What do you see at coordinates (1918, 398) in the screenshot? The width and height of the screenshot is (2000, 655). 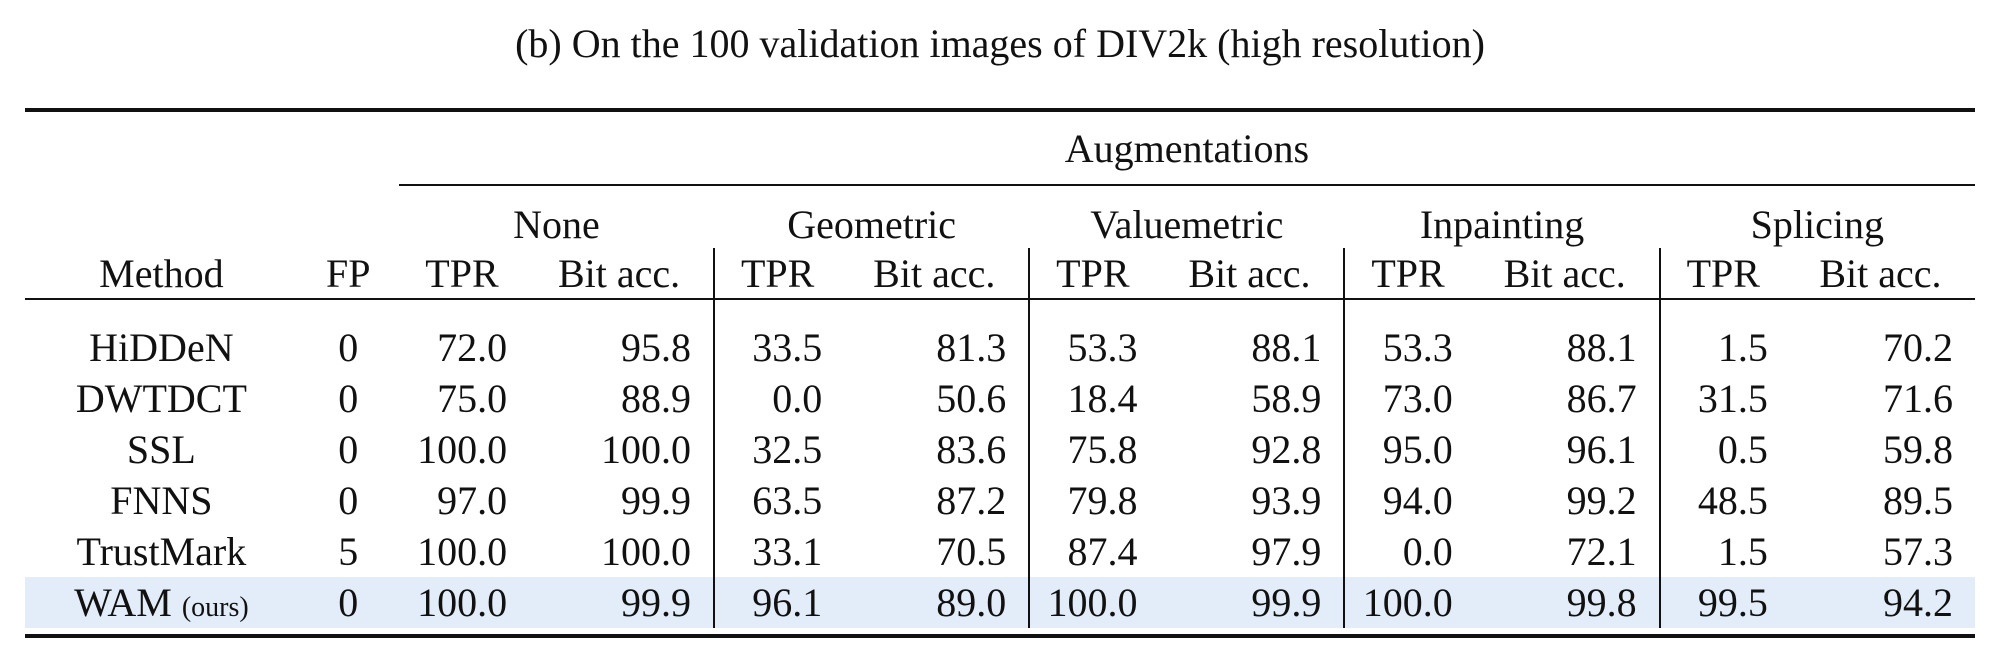 I see `cell-value: 71.6` at bounding box center [1918, 398].